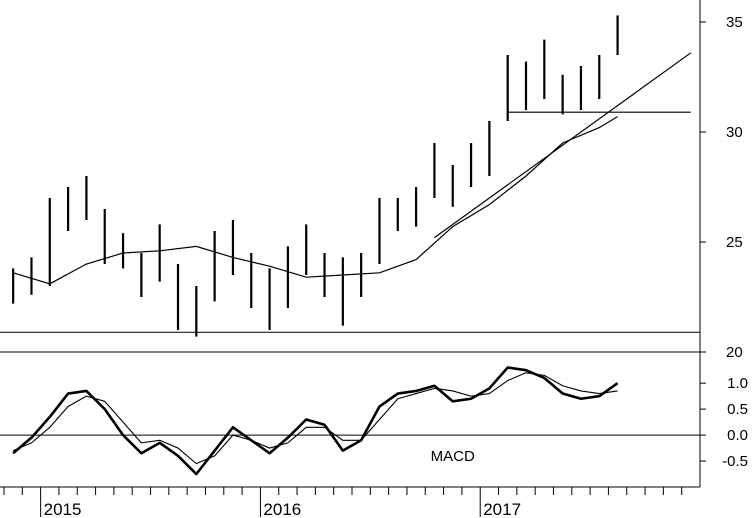 This screenshot has width=752, height=518. What do you see at coordinates (734, 22) in the screenshot?
I see `price-tick-label: 35` at bounding box center [734, 22].